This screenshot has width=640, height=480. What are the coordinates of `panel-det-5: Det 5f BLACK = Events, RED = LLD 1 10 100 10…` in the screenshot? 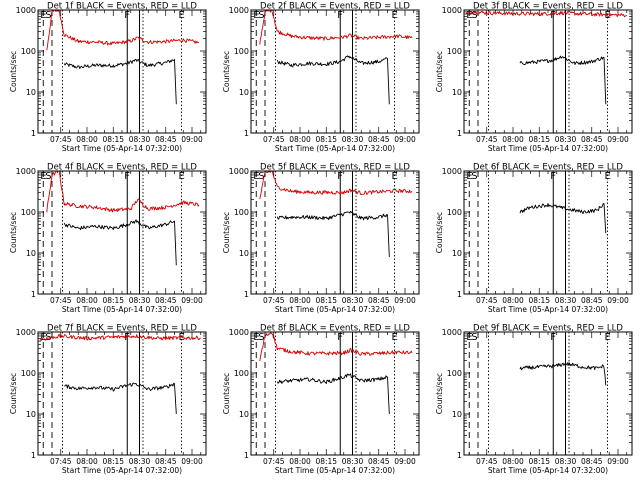 It's located at (321, 238).